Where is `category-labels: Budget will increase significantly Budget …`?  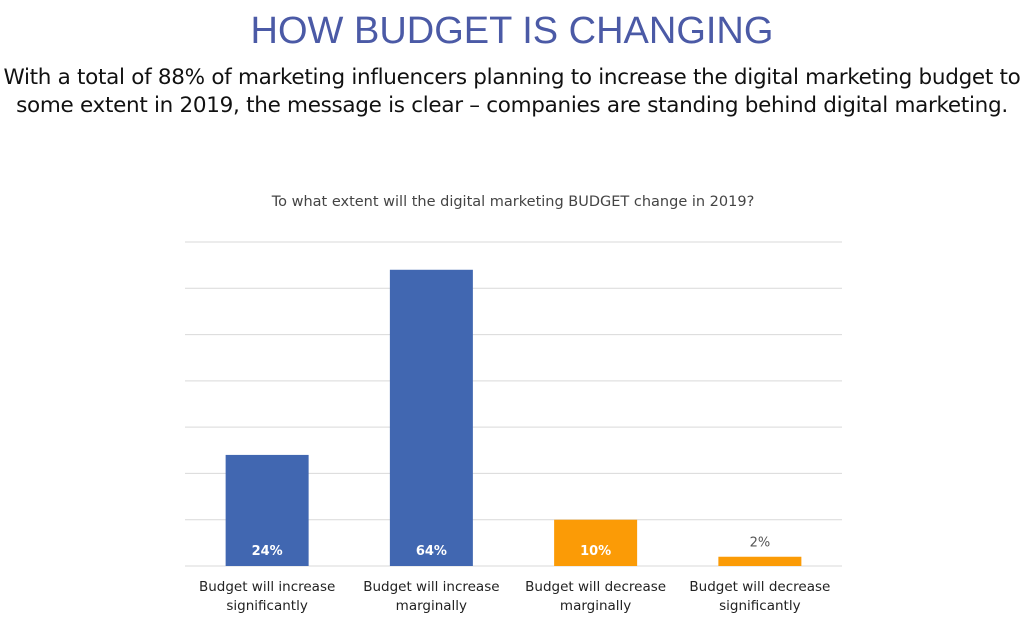 category-labels: Budget will increase significantly Budget … is located at coordinates (514, 596).